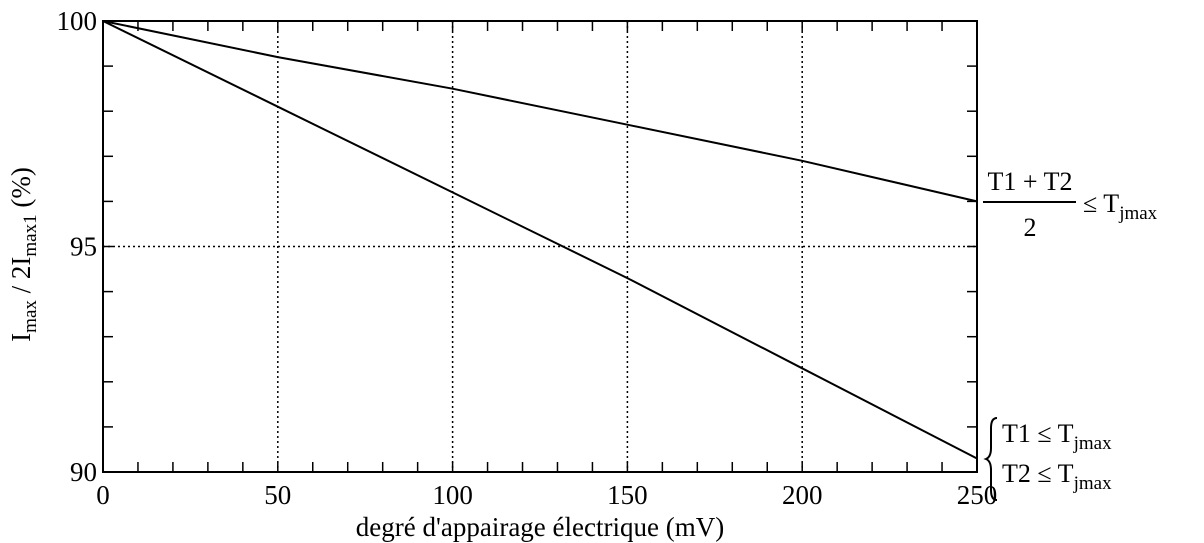 The image size is (1204, 543). What do you see at coordinates (1030, 227) in the screenshot?
I see `ann-top-denominator: 2` at bounding box center [1030, 227].